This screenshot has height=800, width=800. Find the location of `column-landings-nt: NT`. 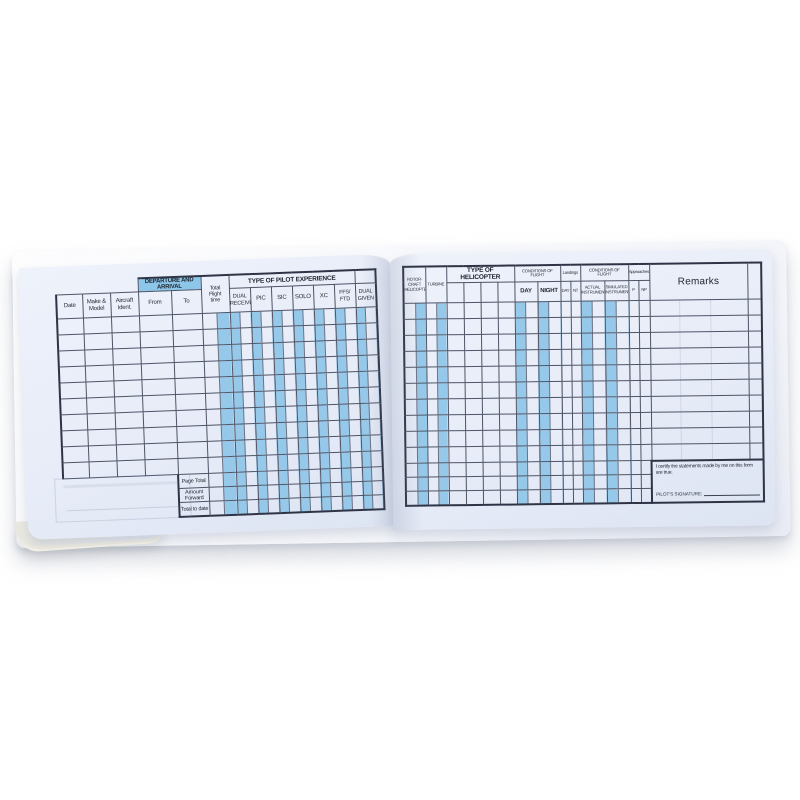

column-landings-nt: NT is located at coordinates (575, 290).